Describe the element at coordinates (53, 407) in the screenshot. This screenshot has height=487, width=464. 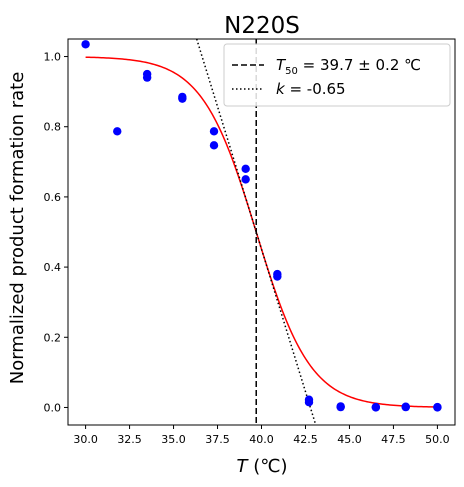
I see `y-tick-label: 0.0` at that location.